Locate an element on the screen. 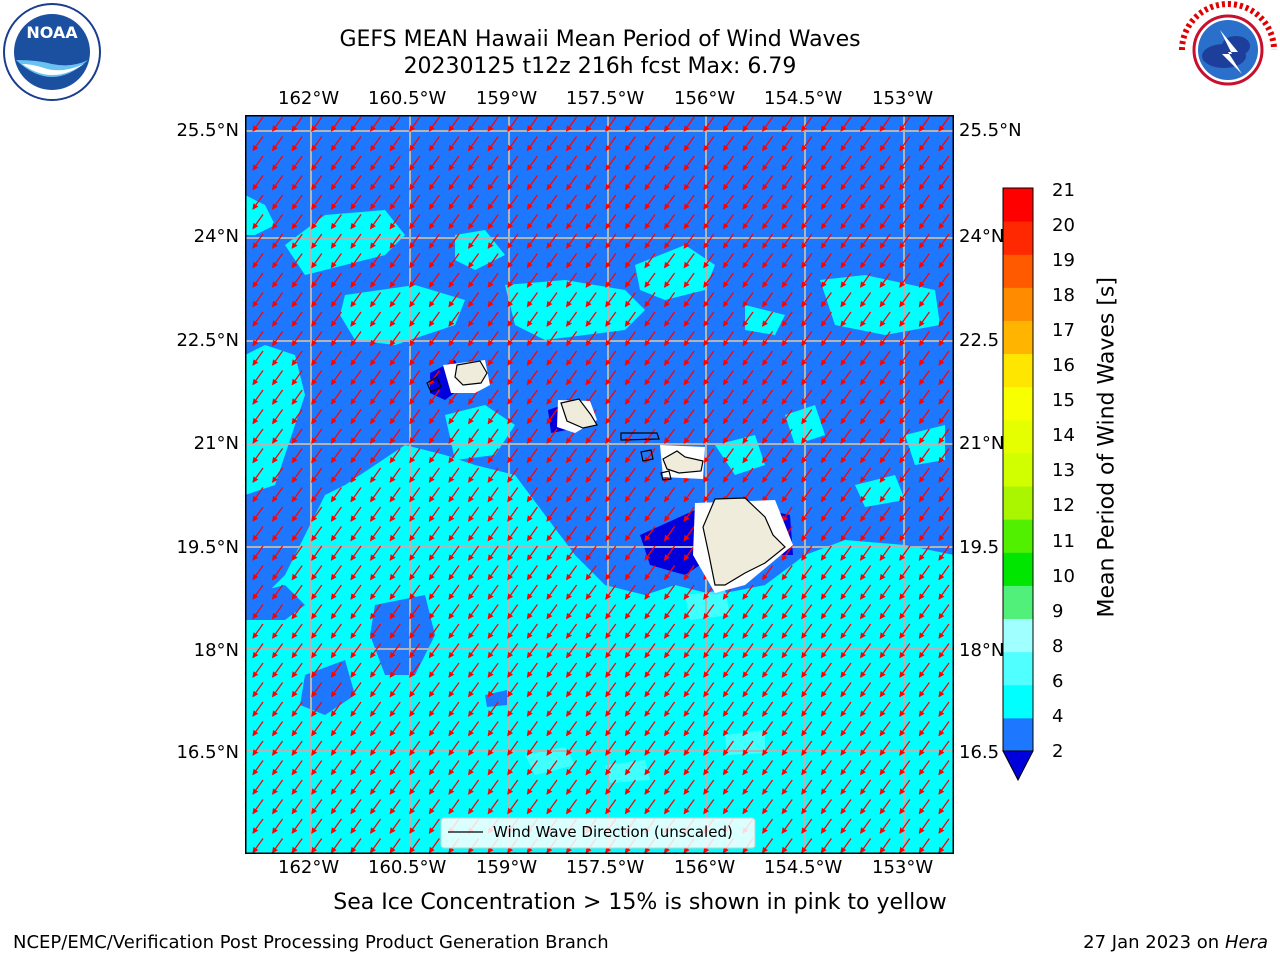 The image size is (1280, 960). run-date-text: 27 Jan 2023 on is located at coordinates (1154, 942).